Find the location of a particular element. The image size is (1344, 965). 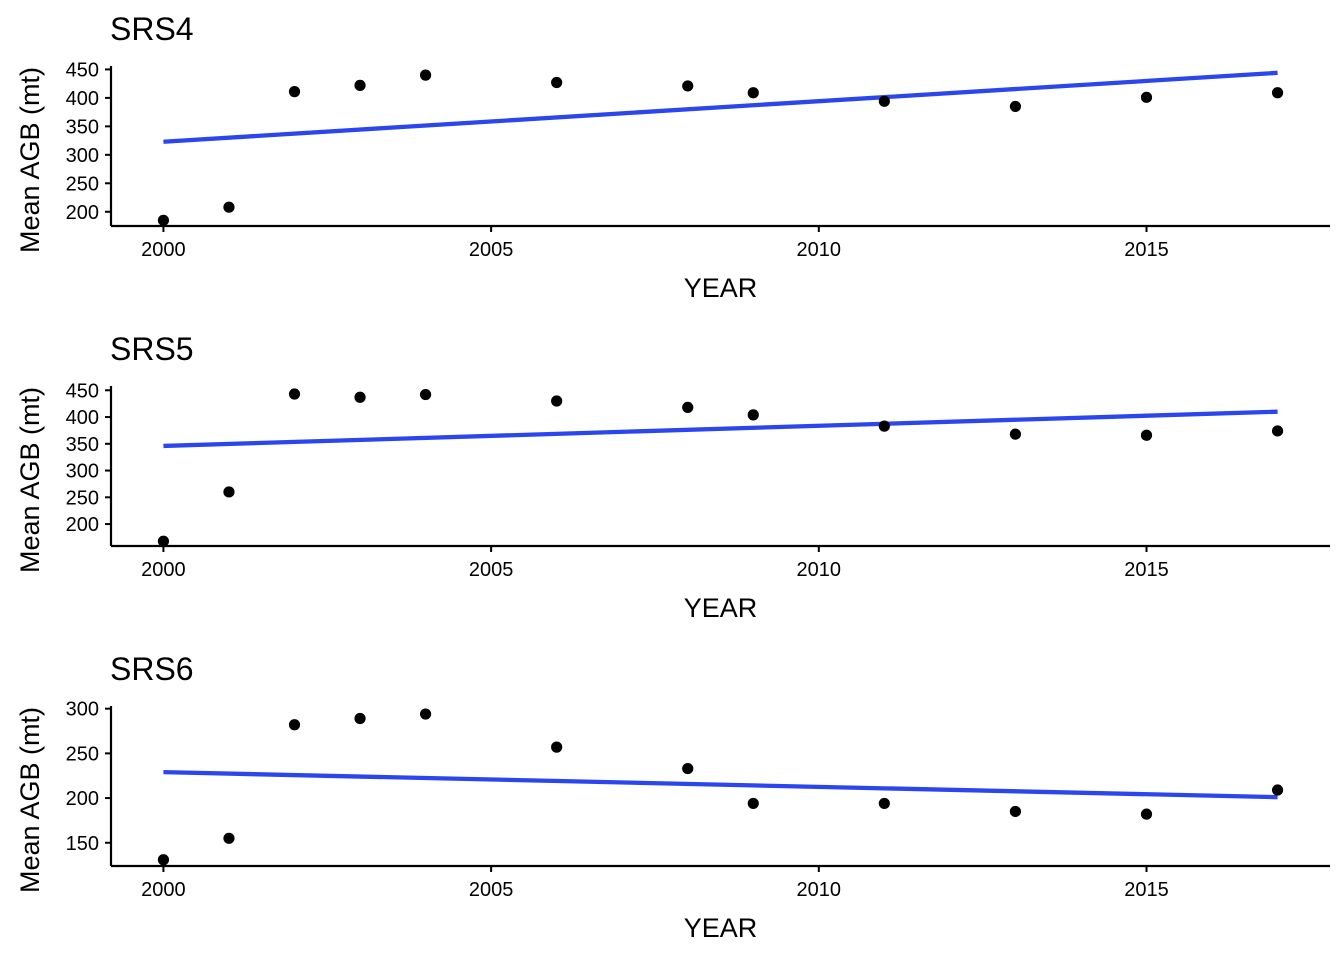

panel-title: SRS4 is located at coordinates (152, 29).